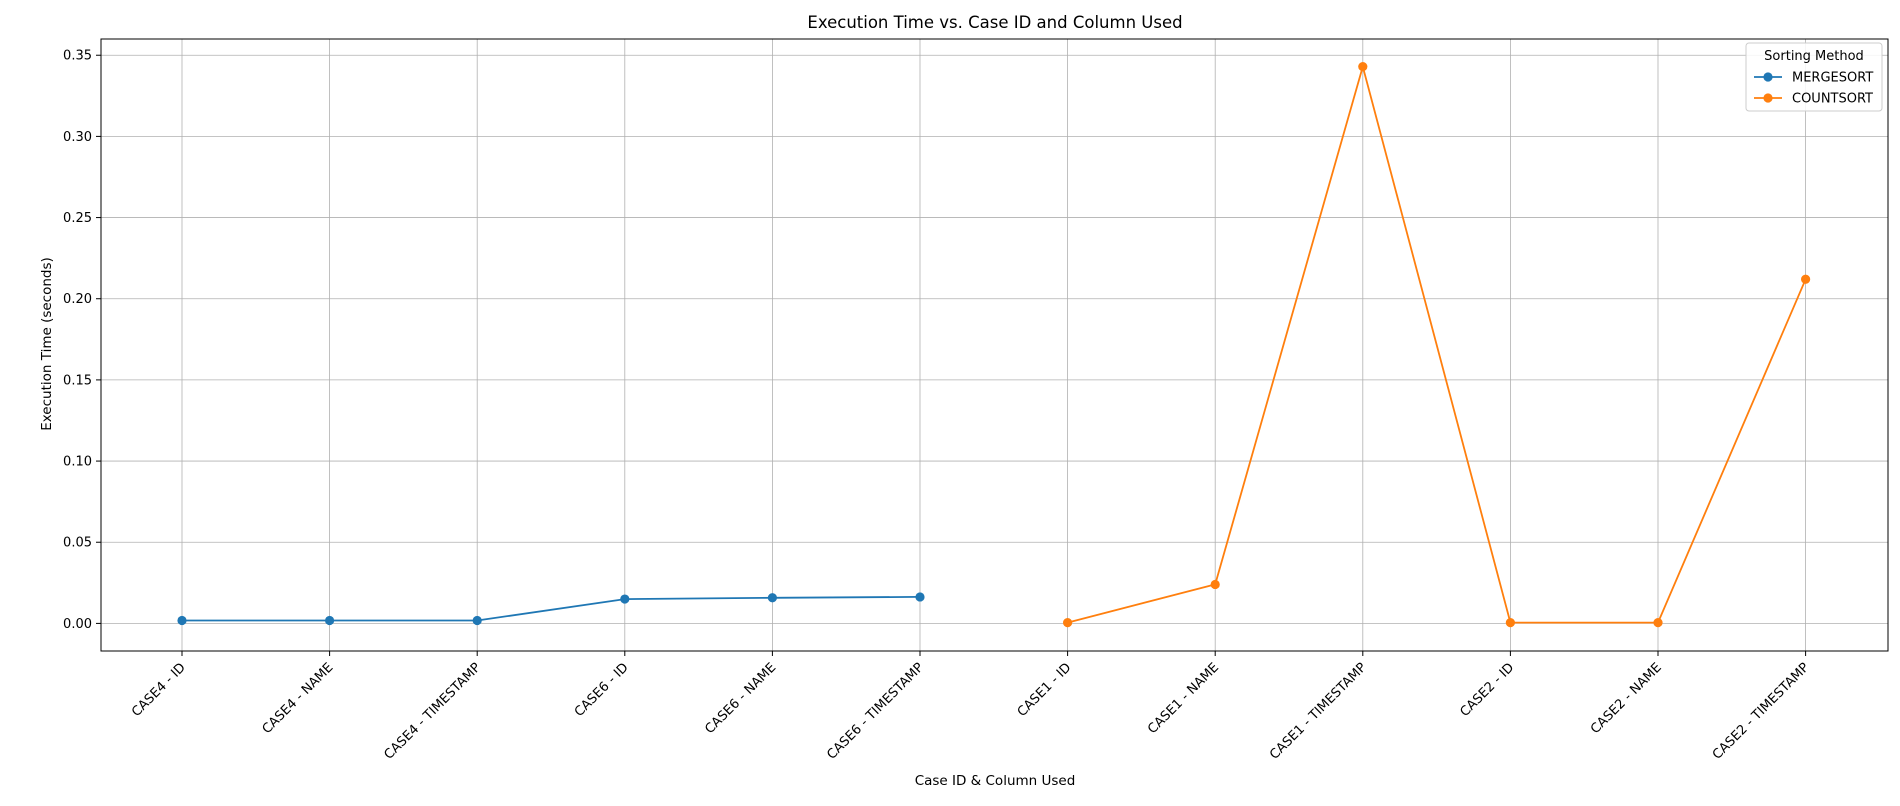 This screenshot has width=1900, height=806. What do you see at coordinates (77, 462) in the screenshot?
I see `y-tick-label: 0.10` at bounding box center [77, 462].